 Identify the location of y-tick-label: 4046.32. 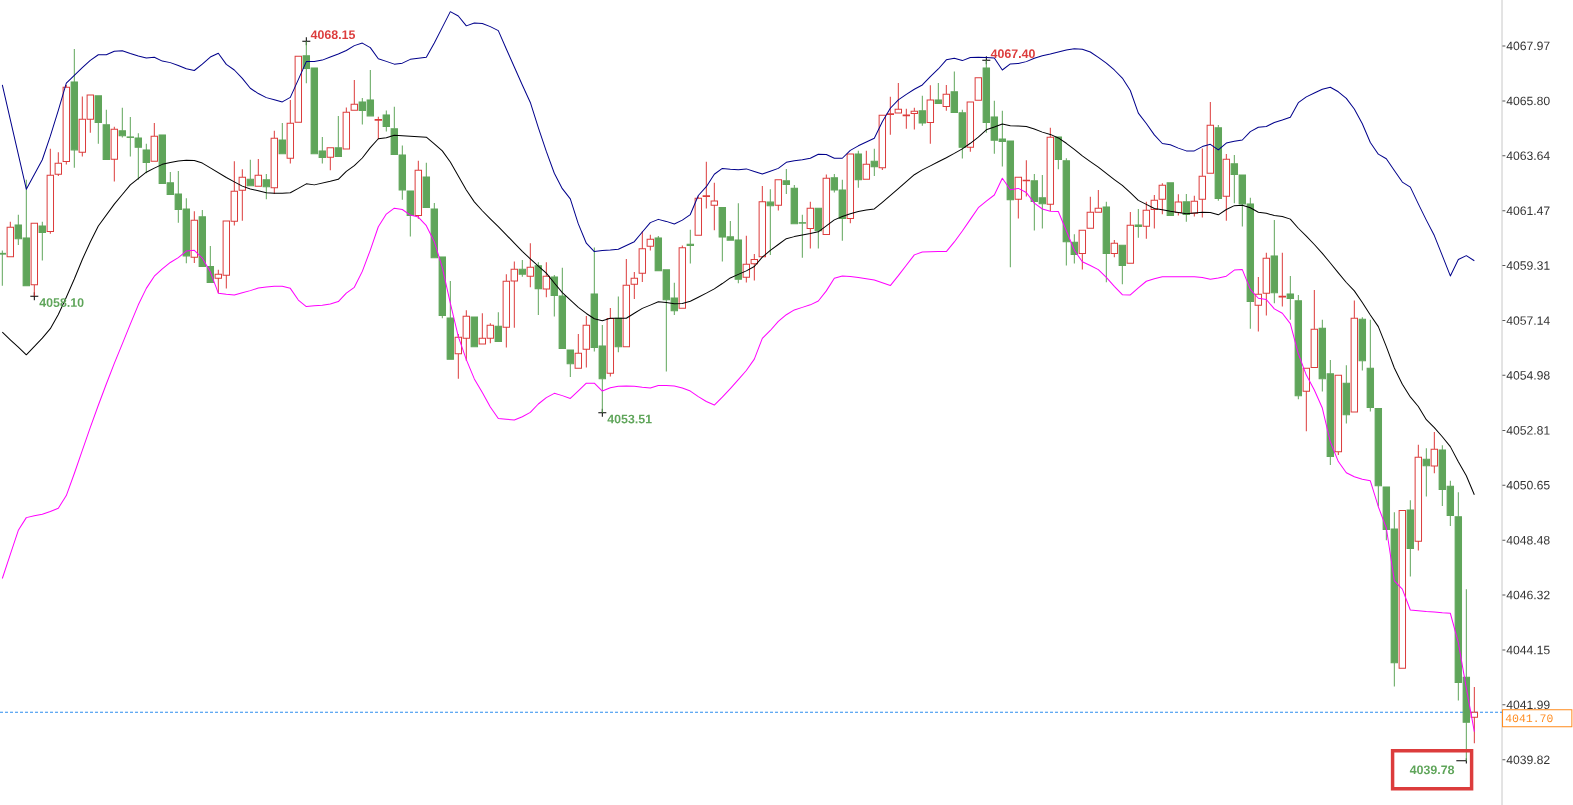
(1528, 595).